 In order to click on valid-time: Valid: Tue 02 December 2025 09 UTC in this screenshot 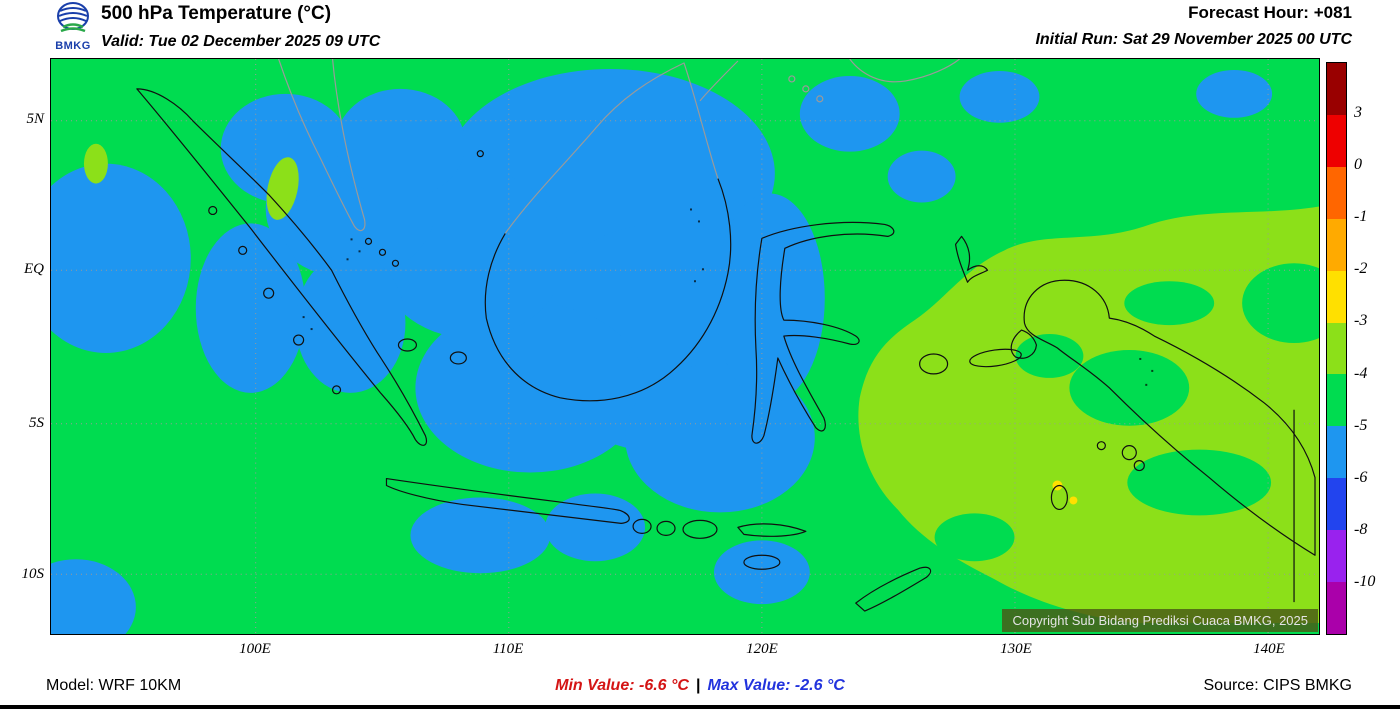, I will do `click(241, 41)`.